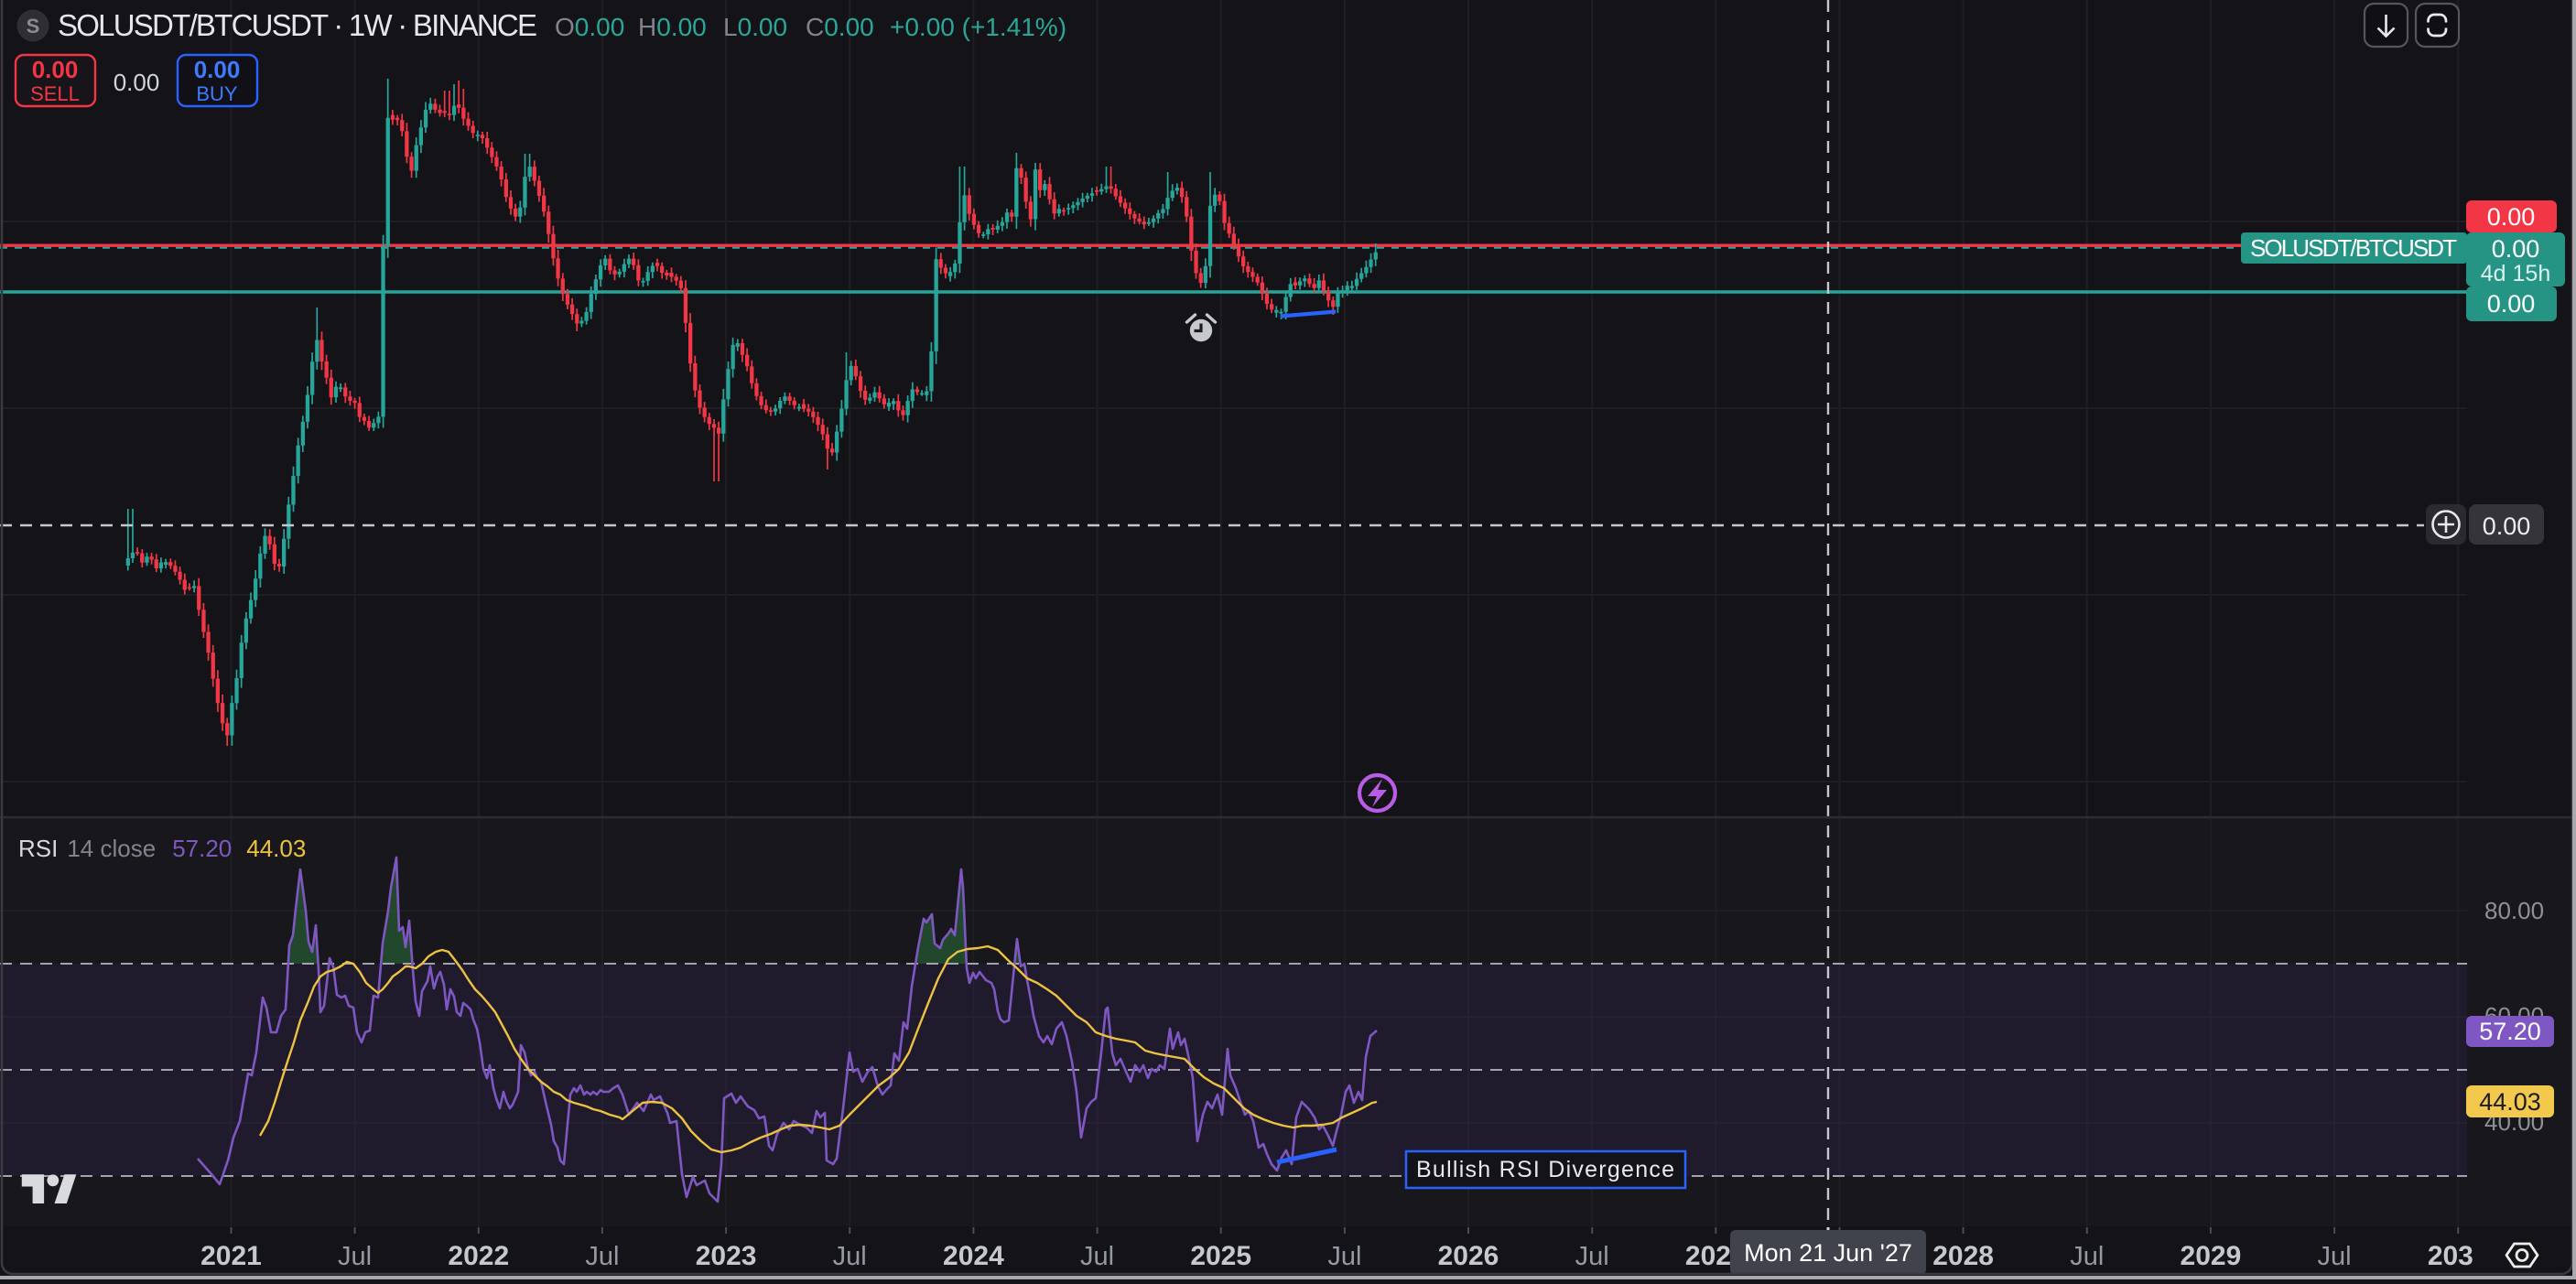  Describe the element at coordinates (1220, 1256) in the screenshot. I see `svg-text: 2025` at that location.